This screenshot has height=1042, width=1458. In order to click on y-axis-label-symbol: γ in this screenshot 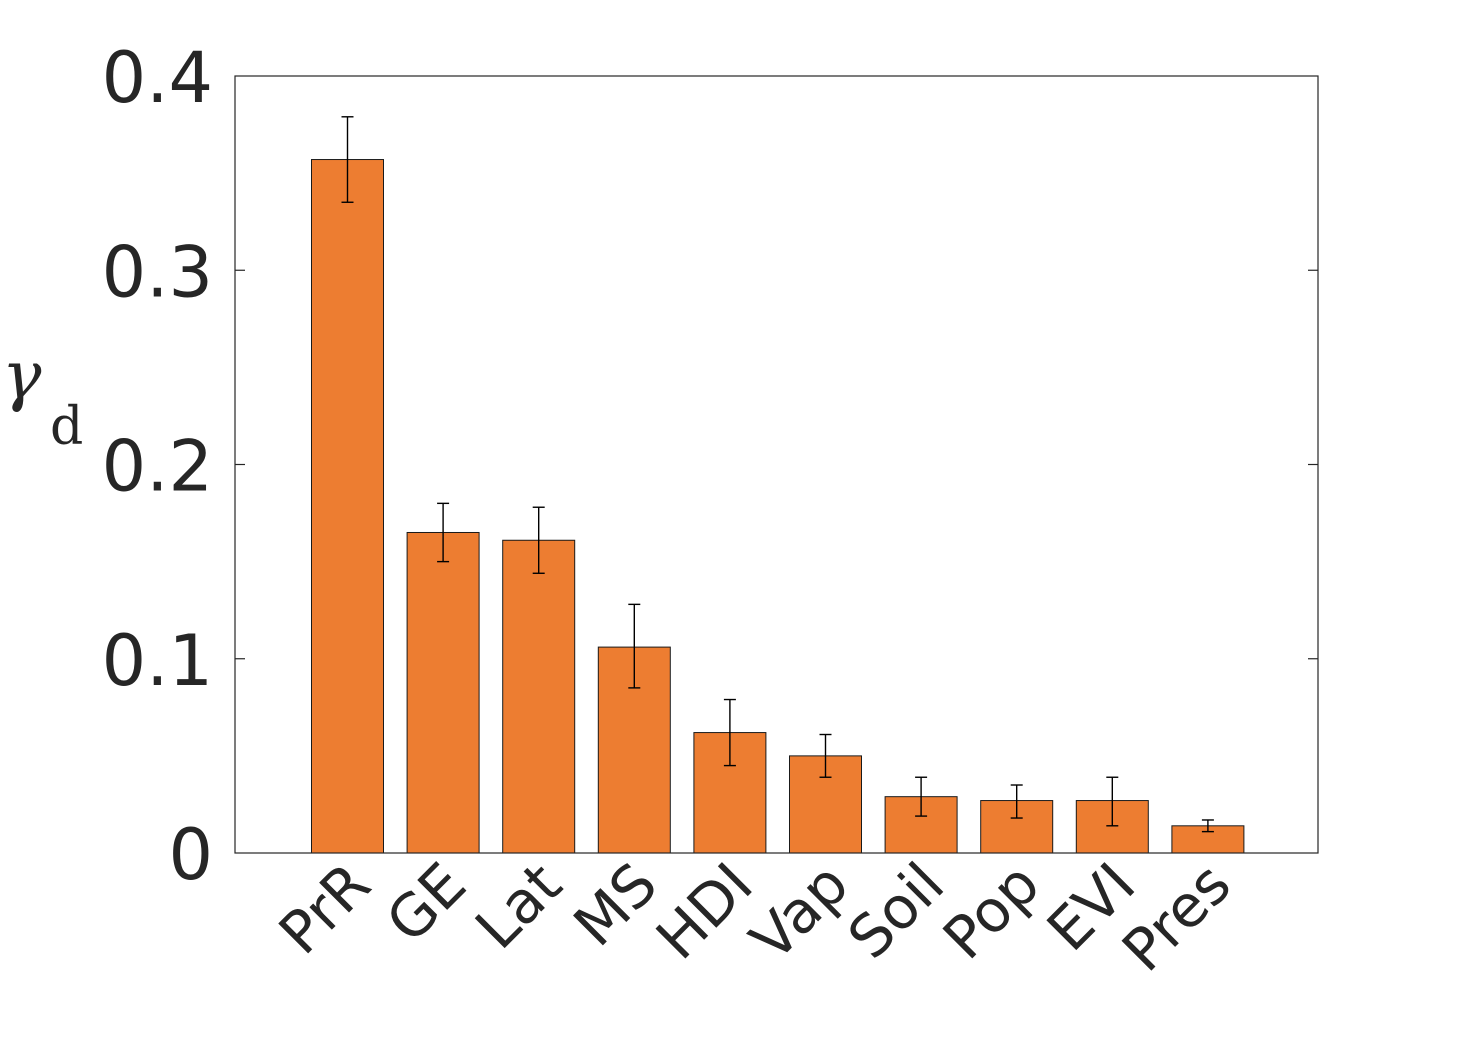, I will do `click(22, 375)`.